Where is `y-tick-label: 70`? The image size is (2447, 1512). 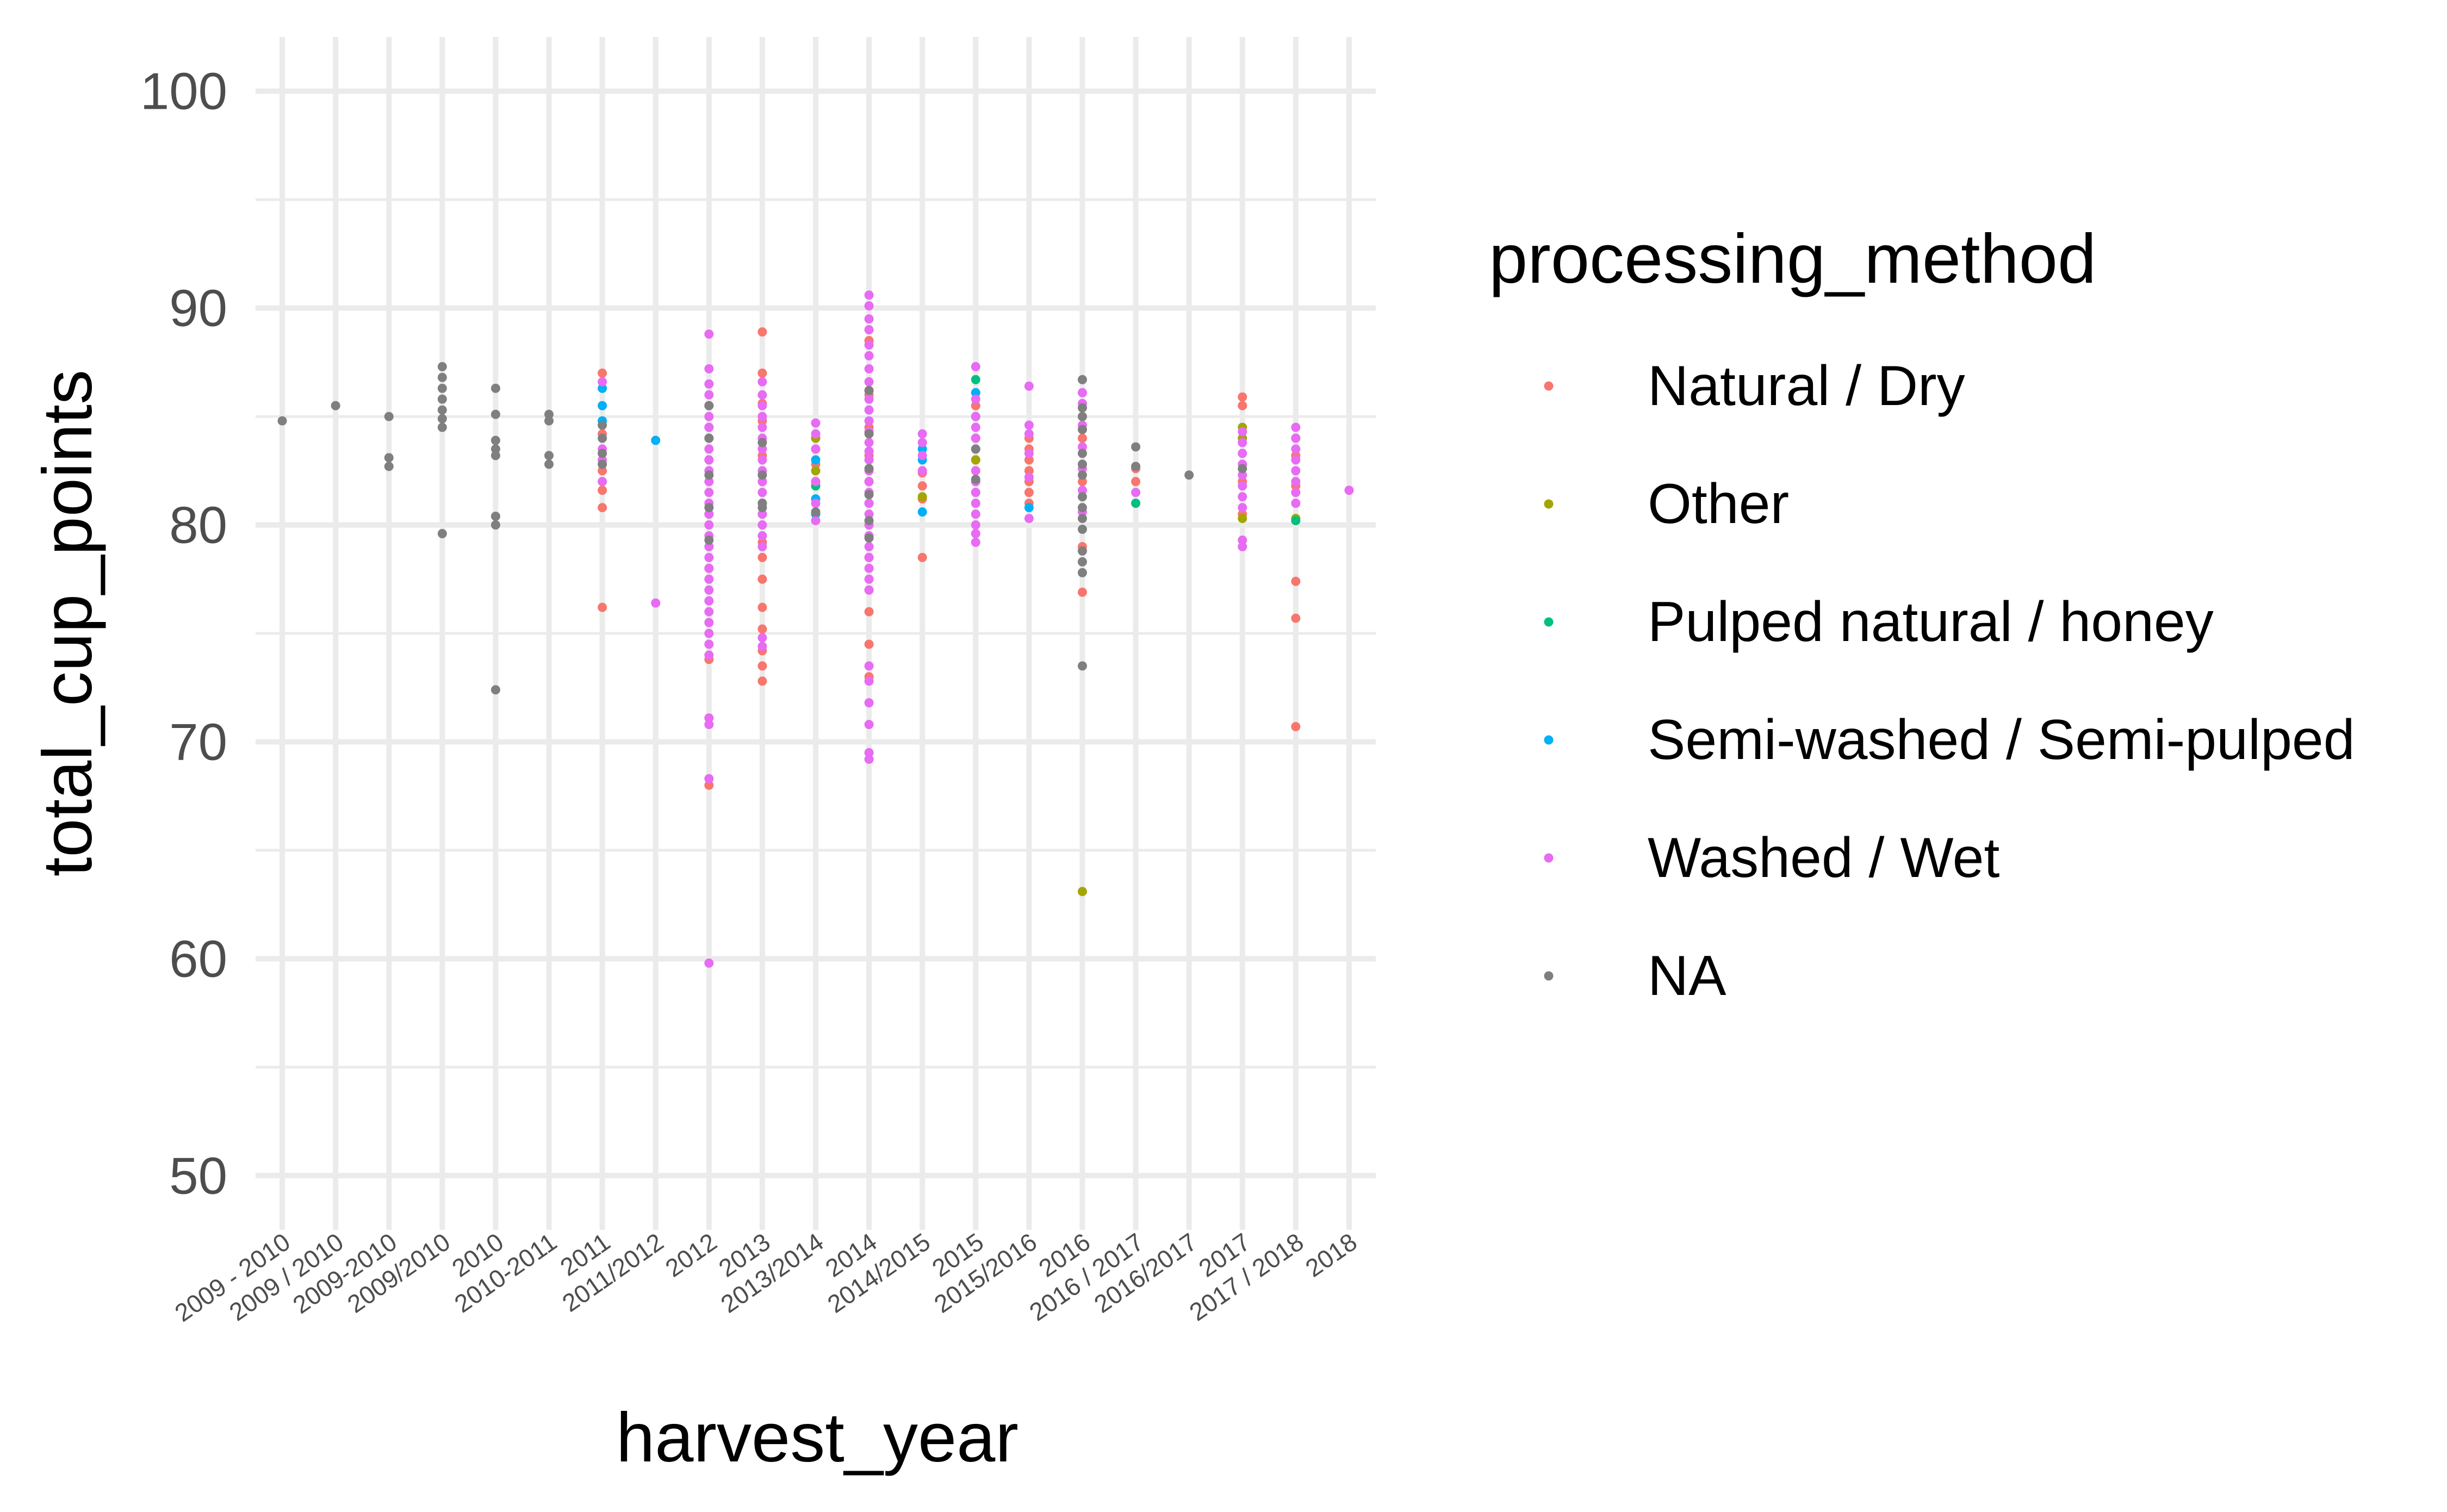
y-tick-label: 70 is located at coordinates (198, 742).